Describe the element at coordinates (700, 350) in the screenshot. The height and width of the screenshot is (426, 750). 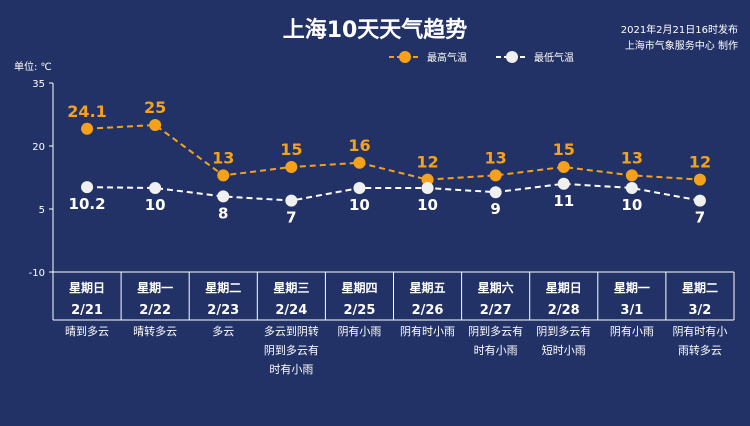
I see `condition-label: 雨转多云` at that location.